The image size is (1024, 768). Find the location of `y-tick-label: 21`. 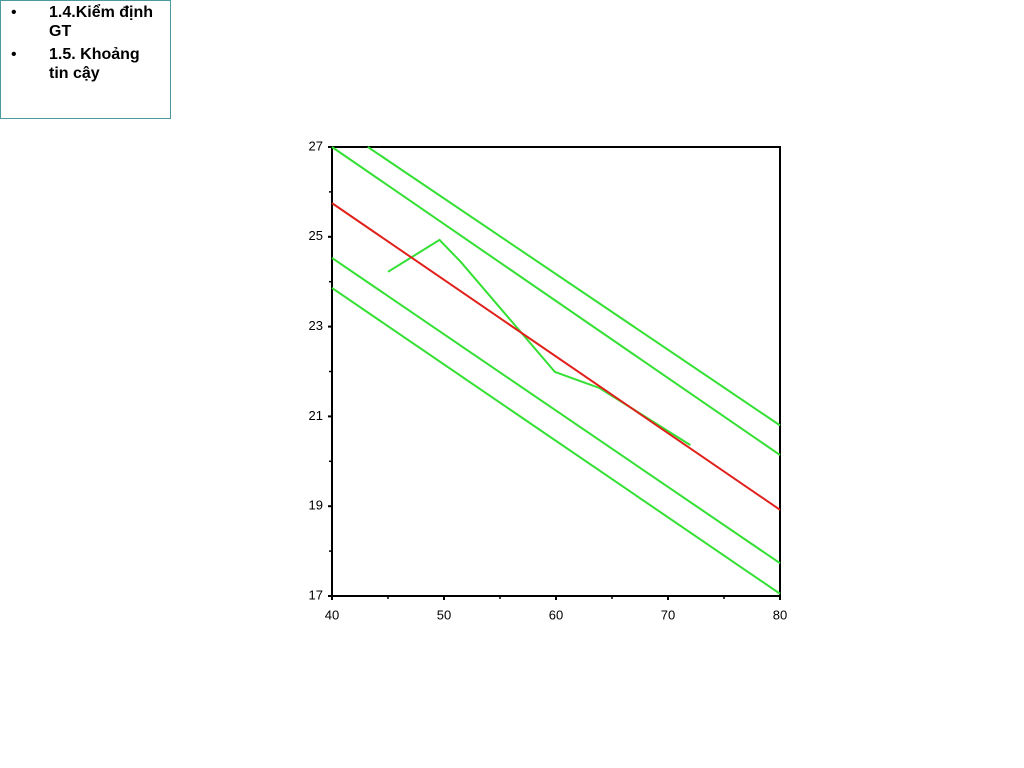

y-tick-label: 21 is located at coordinates (316, 415).